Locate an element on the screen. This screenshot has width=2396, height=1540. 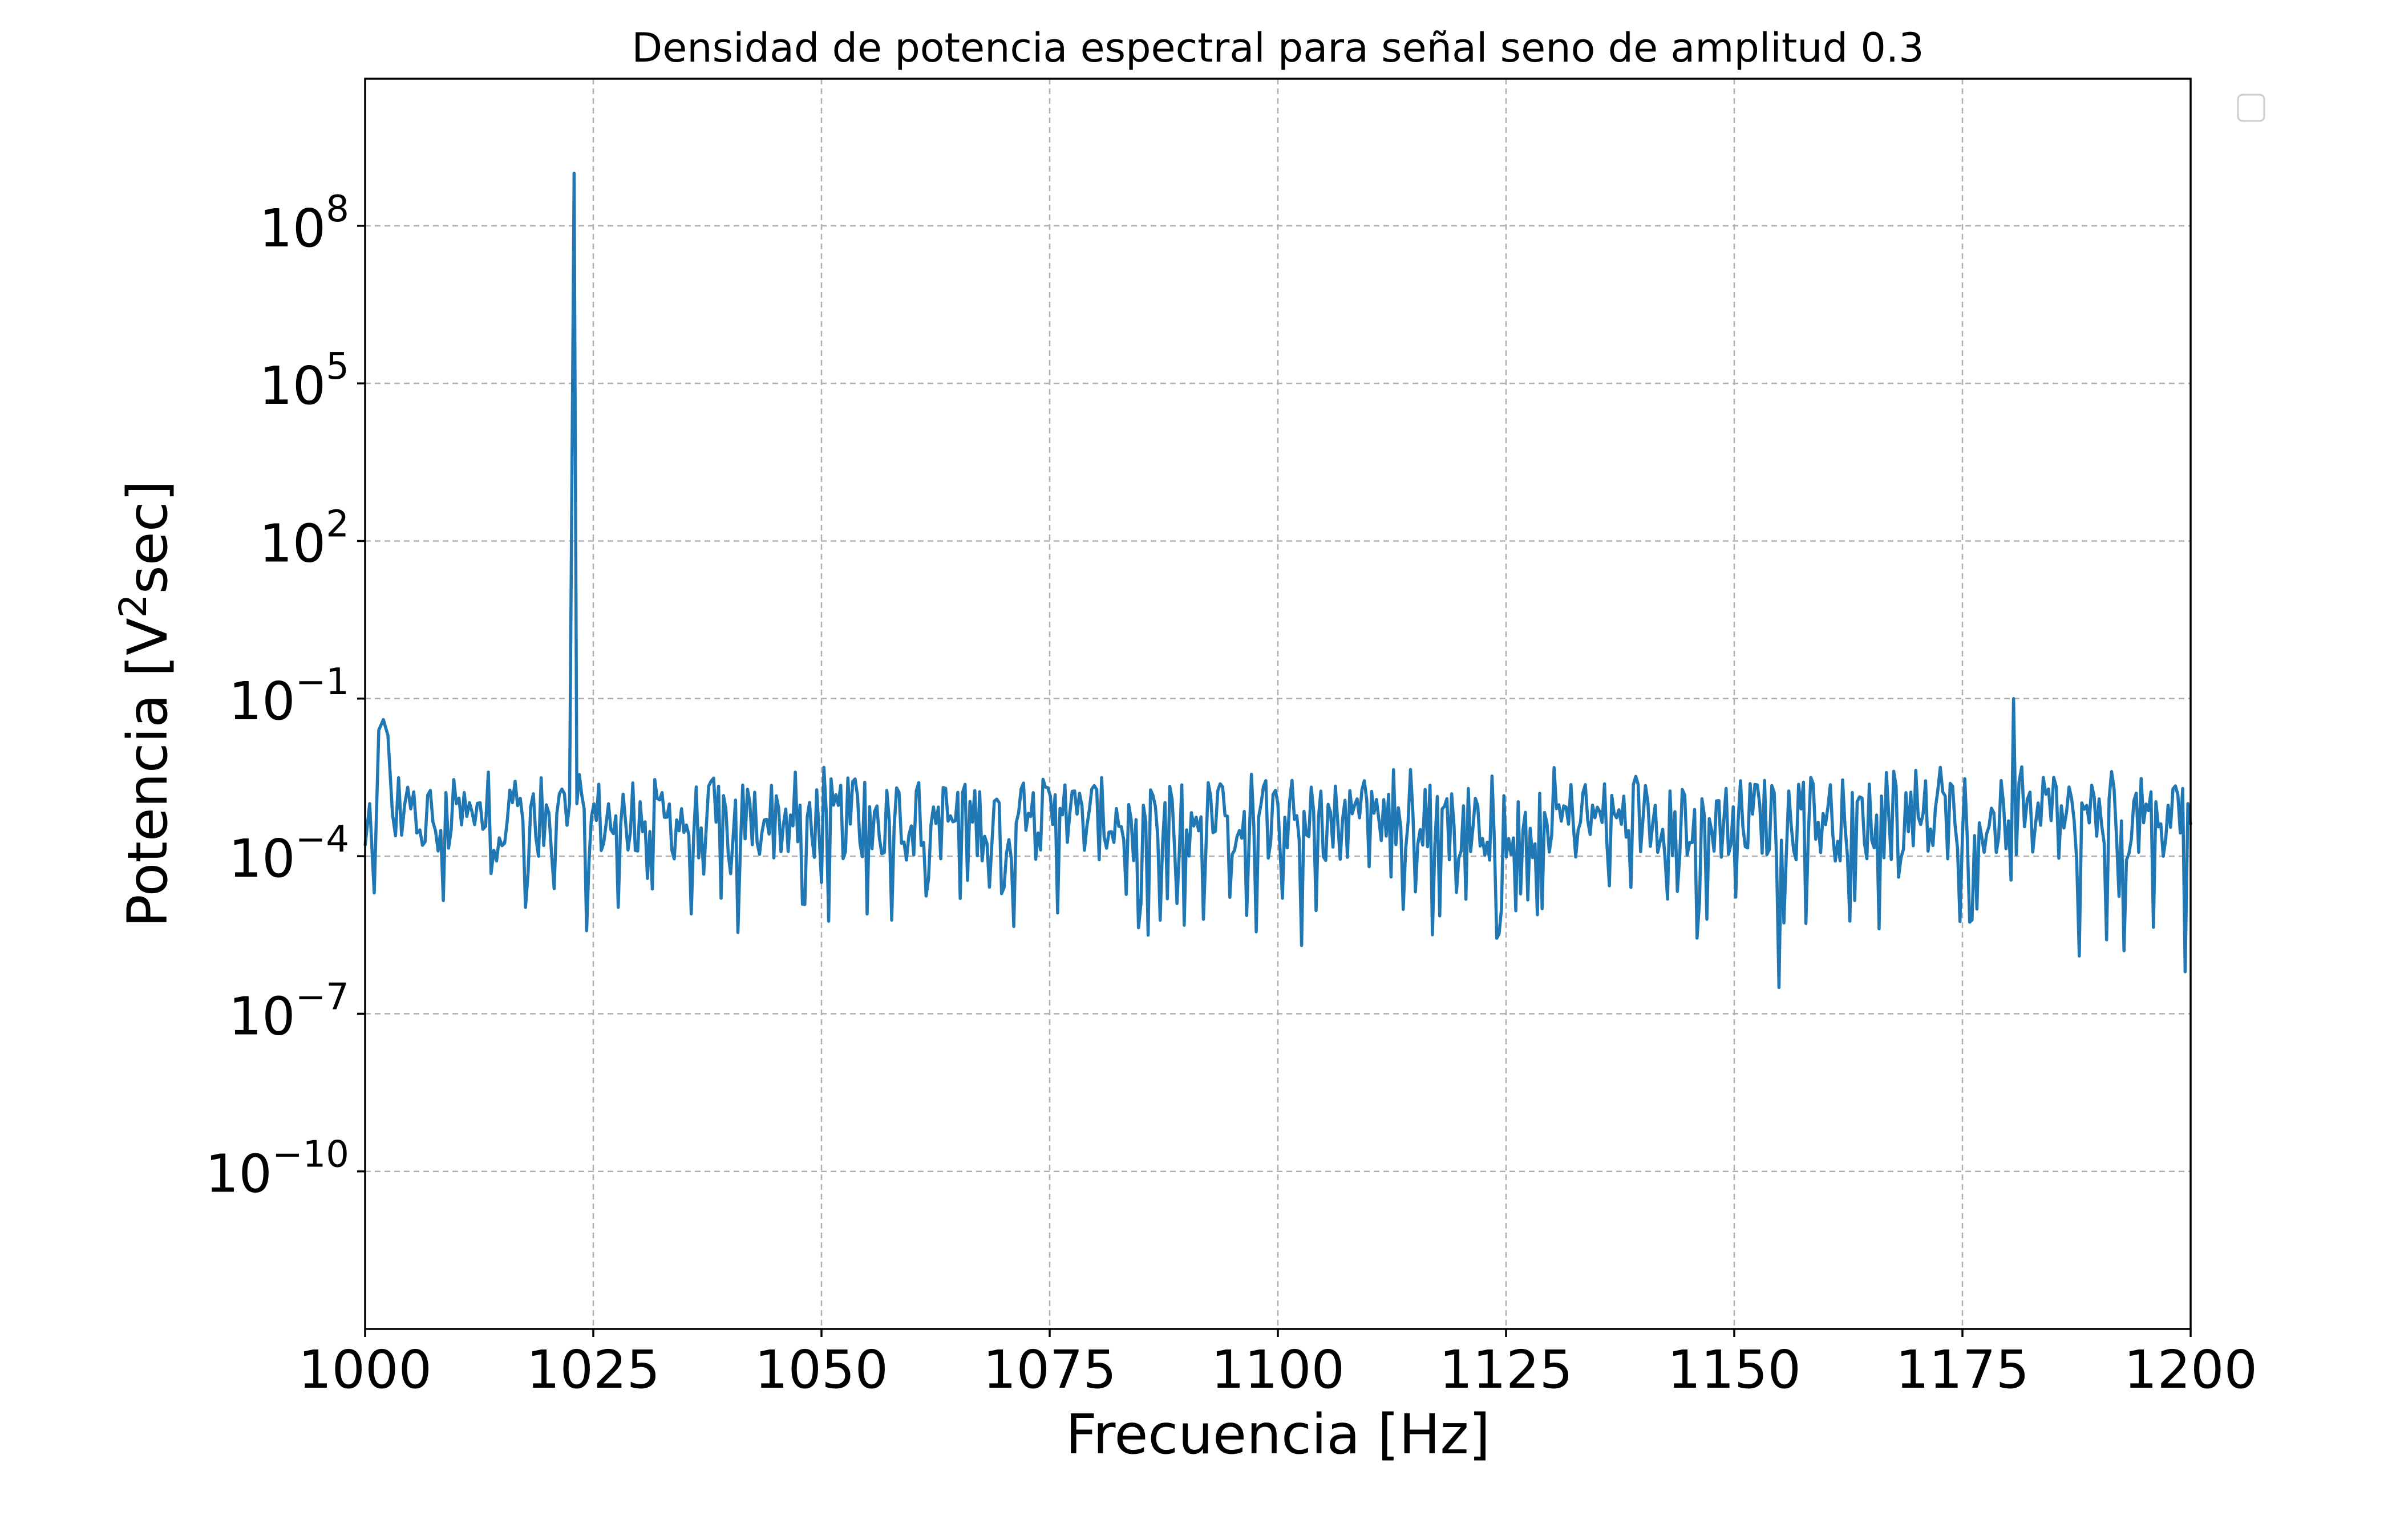
x-tick-label: 1000 is located at coordinates (365, 1369).